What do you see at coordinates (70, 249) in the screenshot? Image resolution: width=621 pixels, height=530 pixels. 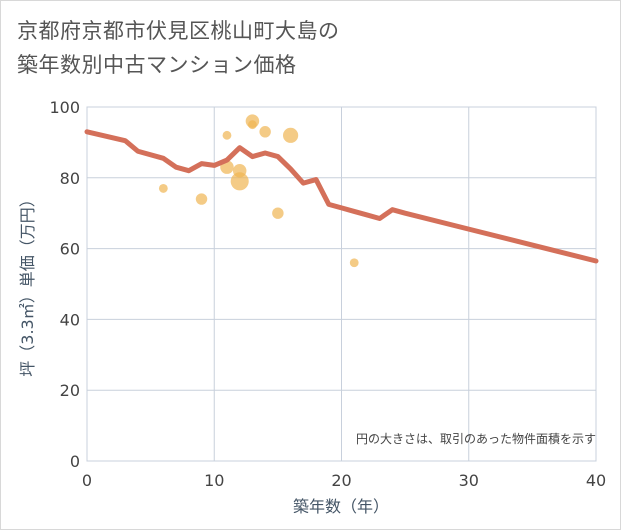 I see `y-tick-label: 60` at bounding box center [70, 249].